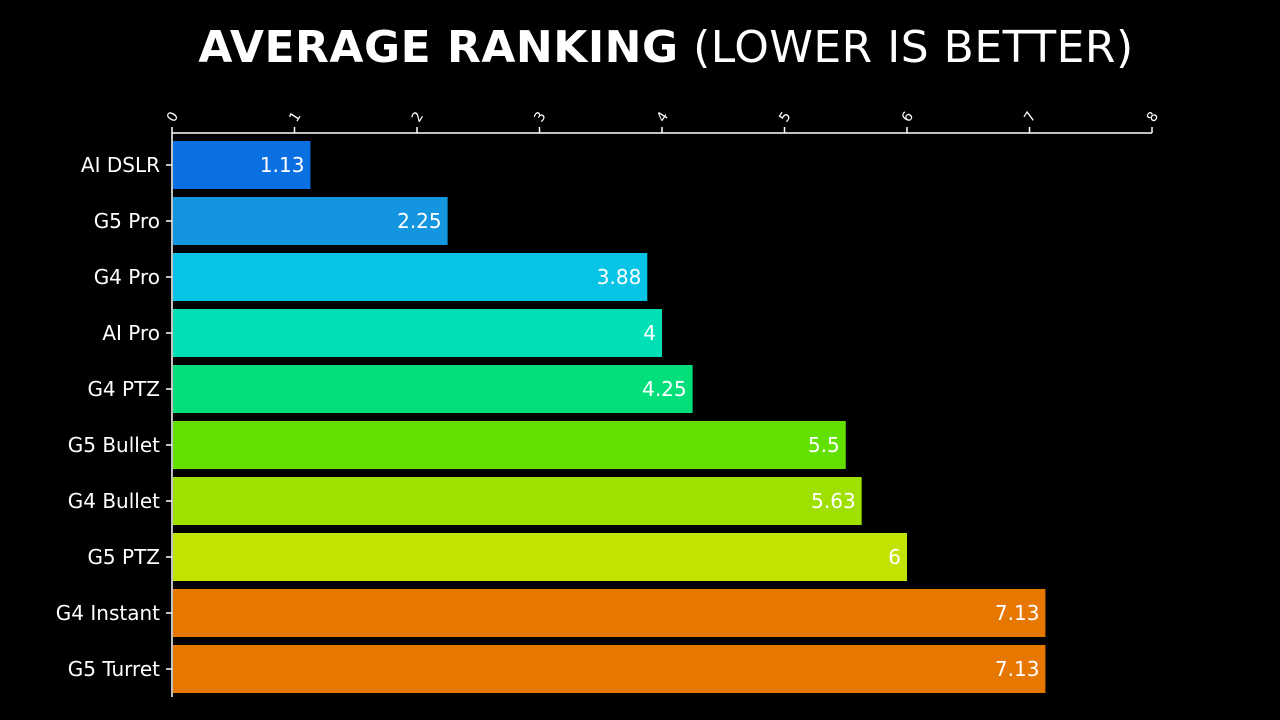  I want to click on chart-title-bold: AVERAGE RANKING, so click(438, 47).